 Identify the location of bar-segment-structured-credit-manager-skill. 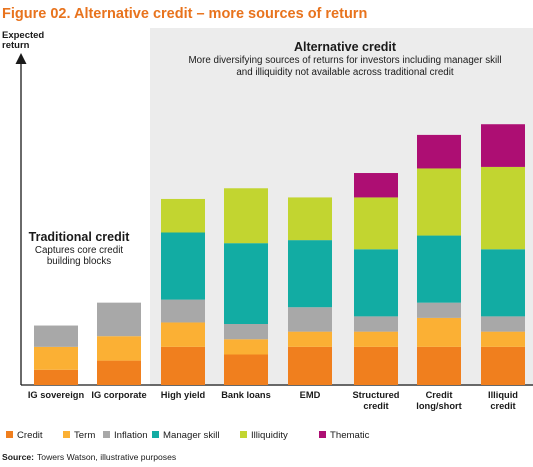
(376, 283).